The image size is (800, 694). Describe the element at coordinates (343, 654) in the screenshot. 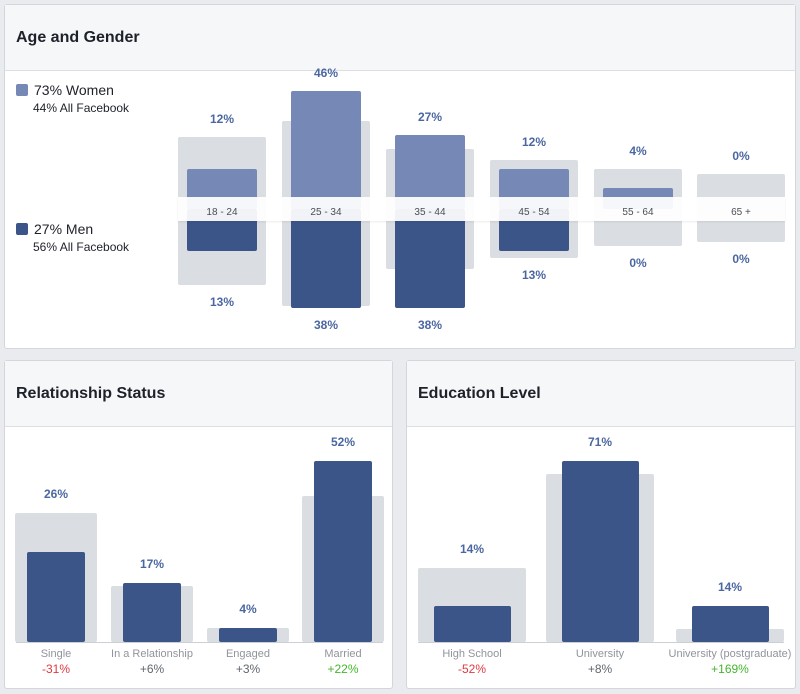

I see `category-label: Married` at that location.